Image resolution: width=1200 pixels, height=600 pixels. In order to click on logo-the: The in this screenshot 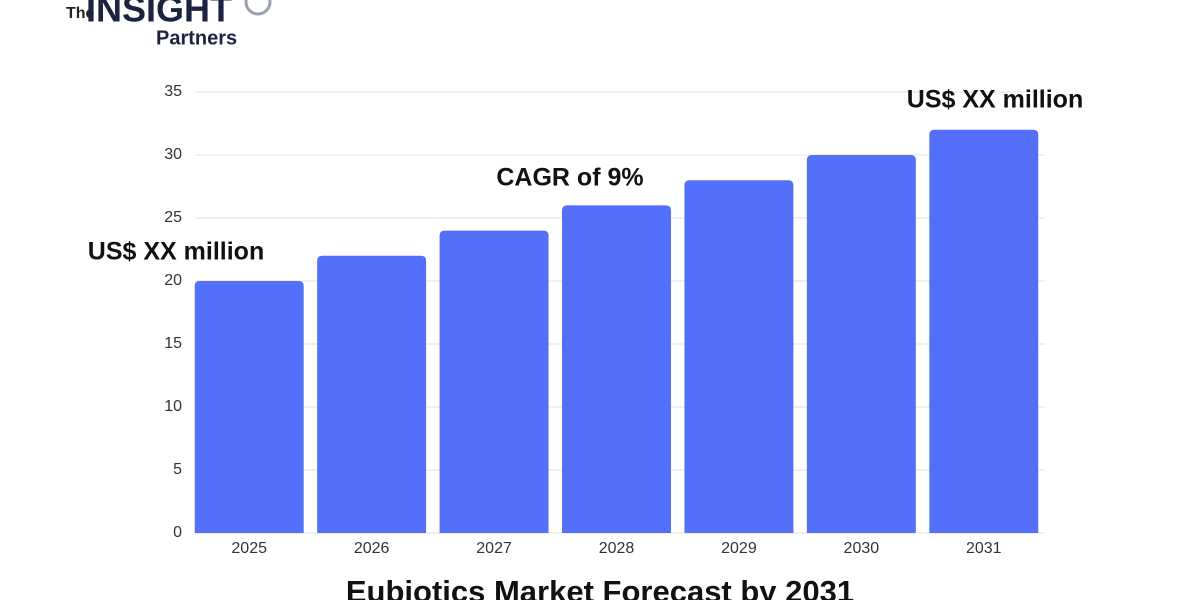, I will do `click(80, 13)`.